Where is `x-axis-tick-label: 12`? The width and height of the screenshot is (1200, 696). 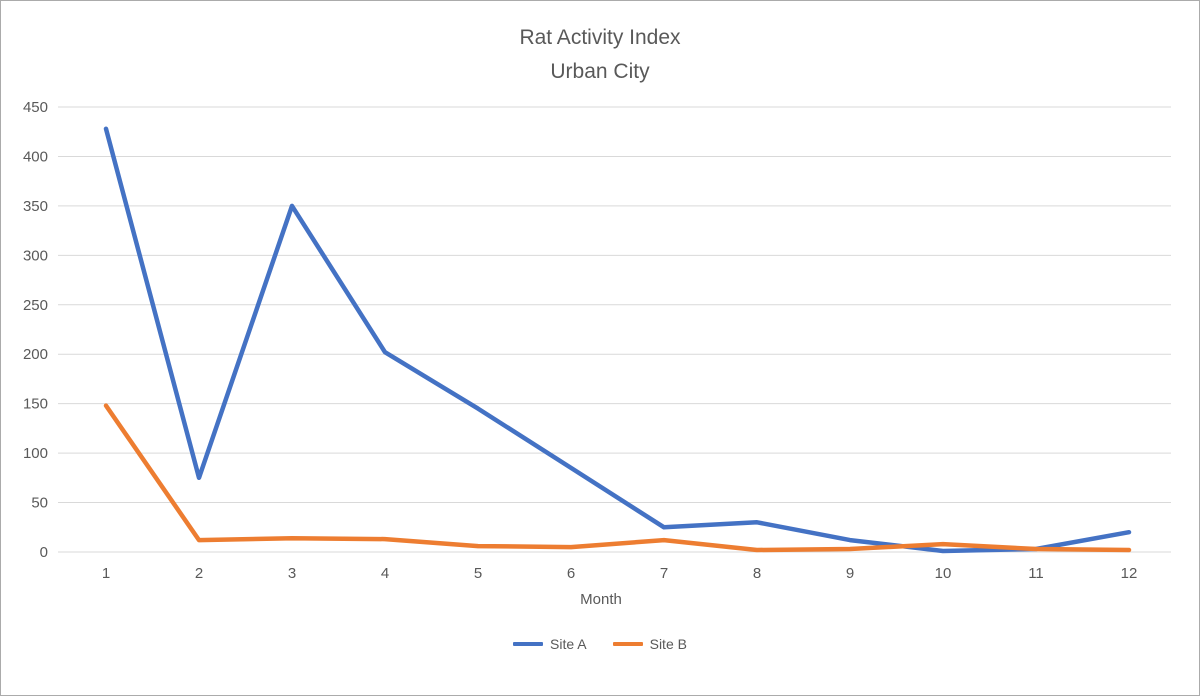
x-axis-tick-label: 12 is located at coordinates (1129, 573).